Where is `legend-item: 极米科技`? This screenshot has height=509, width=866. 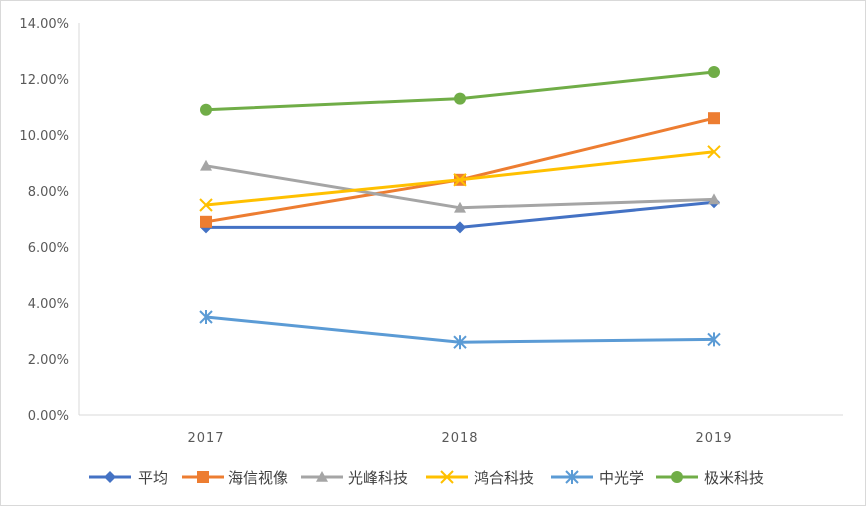 legend-item: 极米科技 is located at coordinates (710, 478).